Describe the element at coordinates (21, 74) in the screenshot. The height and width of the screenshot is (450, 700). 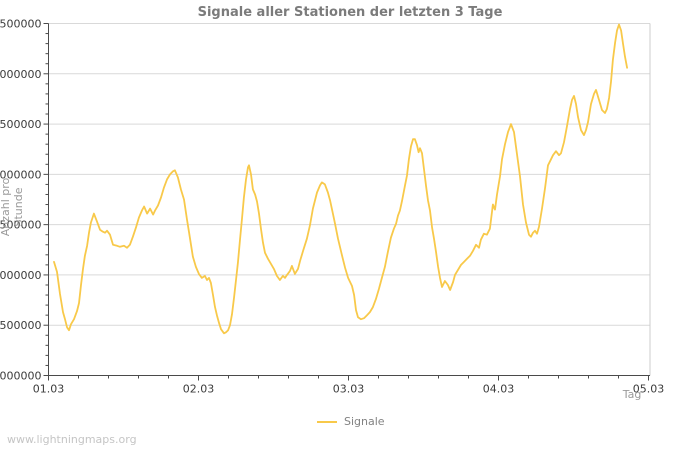
I see `y-tick-label: 9000000` at that location.